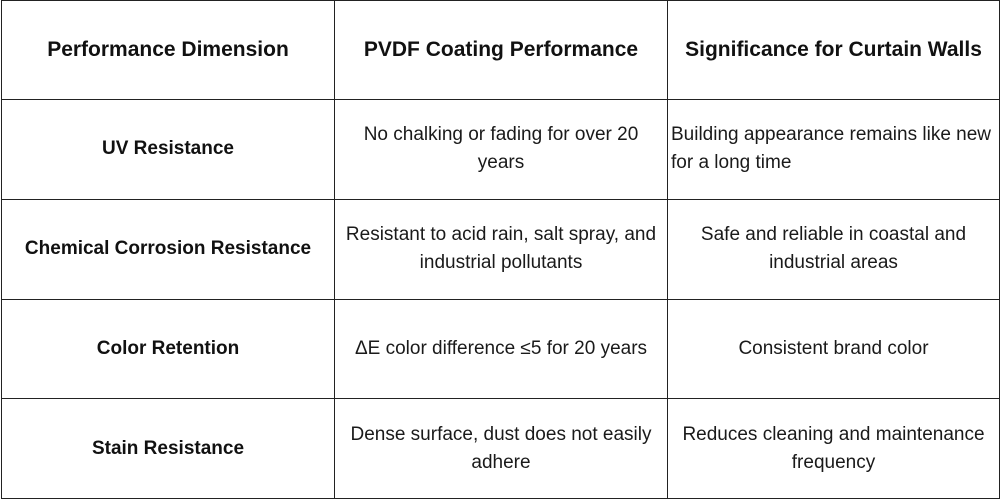 This screenshot has width=1000, height=500. I want to click on column-header-performance: PVDF Coating Performance, so click(501, 50).